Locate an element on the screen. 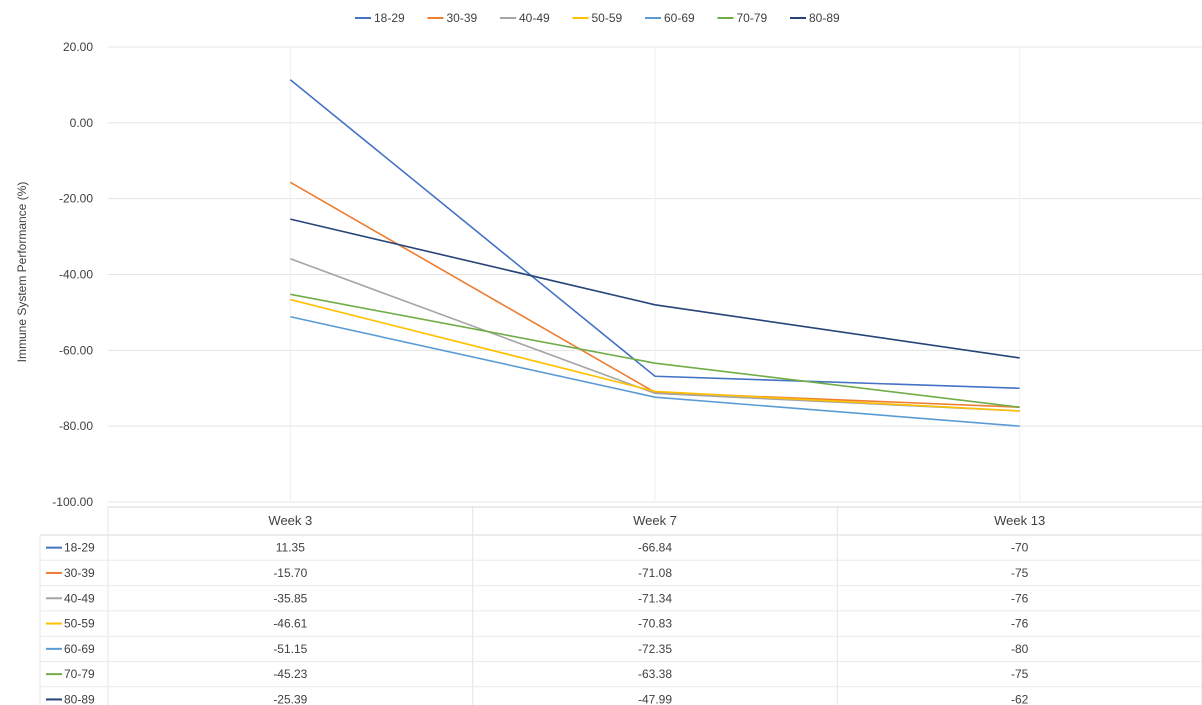 The image size is (1202, 705). table-cell: -47.99 is located at coordinates (655, 698).